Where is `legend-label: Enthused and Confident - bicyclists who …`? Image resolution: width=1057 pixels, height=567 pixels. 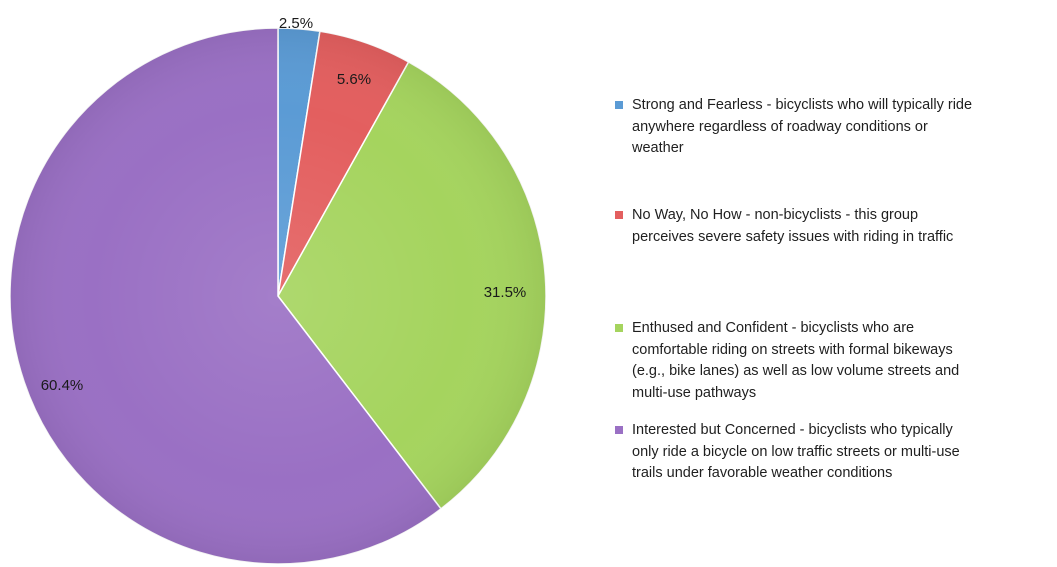 legend-label: Enthused and Confident - bicyclists who … is located at coordinates (796, 360).